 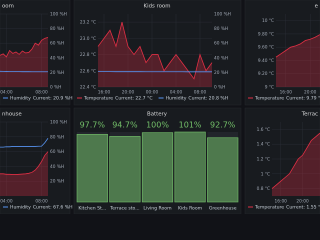 What do you see at coordinates (208, 99) in the screenshot?
I see `legend-current: Current: 20.8 %H` at bounding box center [208, 99].